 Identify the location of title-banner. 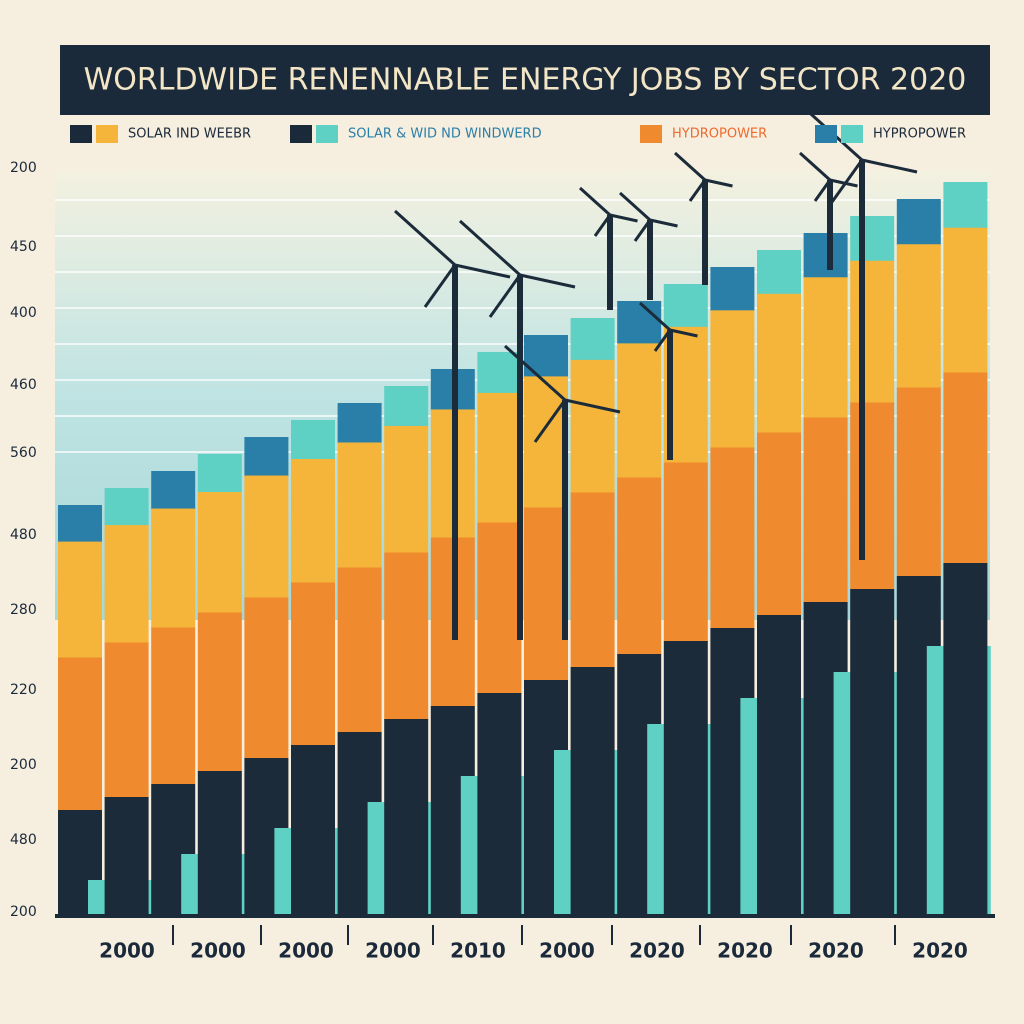
(525, 80).